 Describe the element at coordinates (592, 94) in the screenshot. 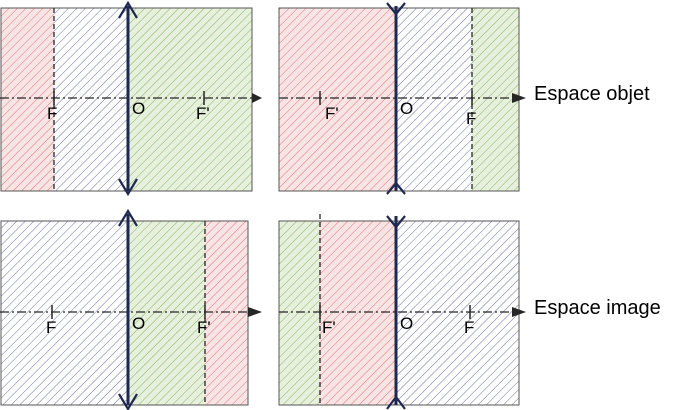

I see `espace-objet-label: Espace objet` at that location.